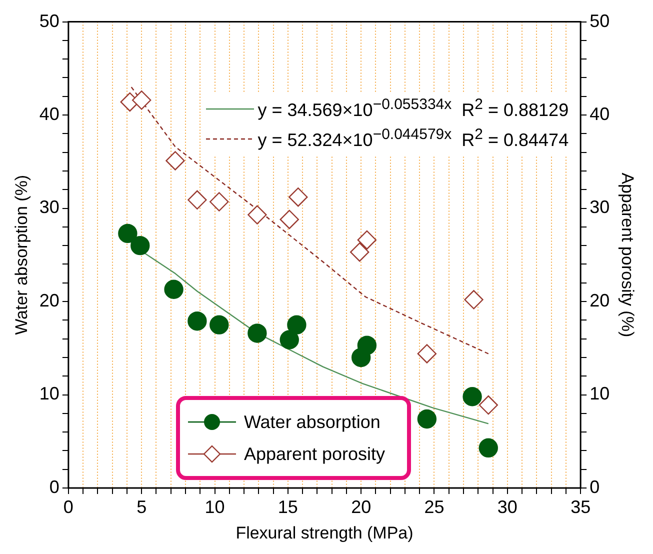 This screenshot has width=653, height=554. Describe the element at coordinates (580, 506) in the screenshot. I see `x-tick-label: 35` at that location.